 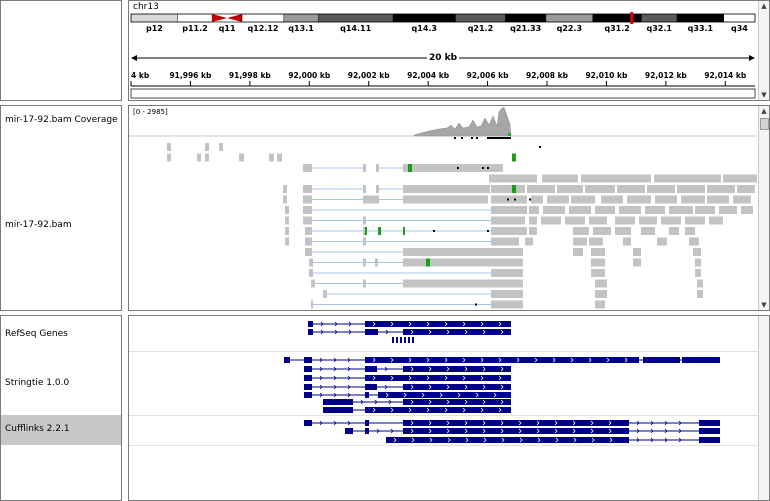 I want to click on mismatch-base, so click(x=379, y=231).